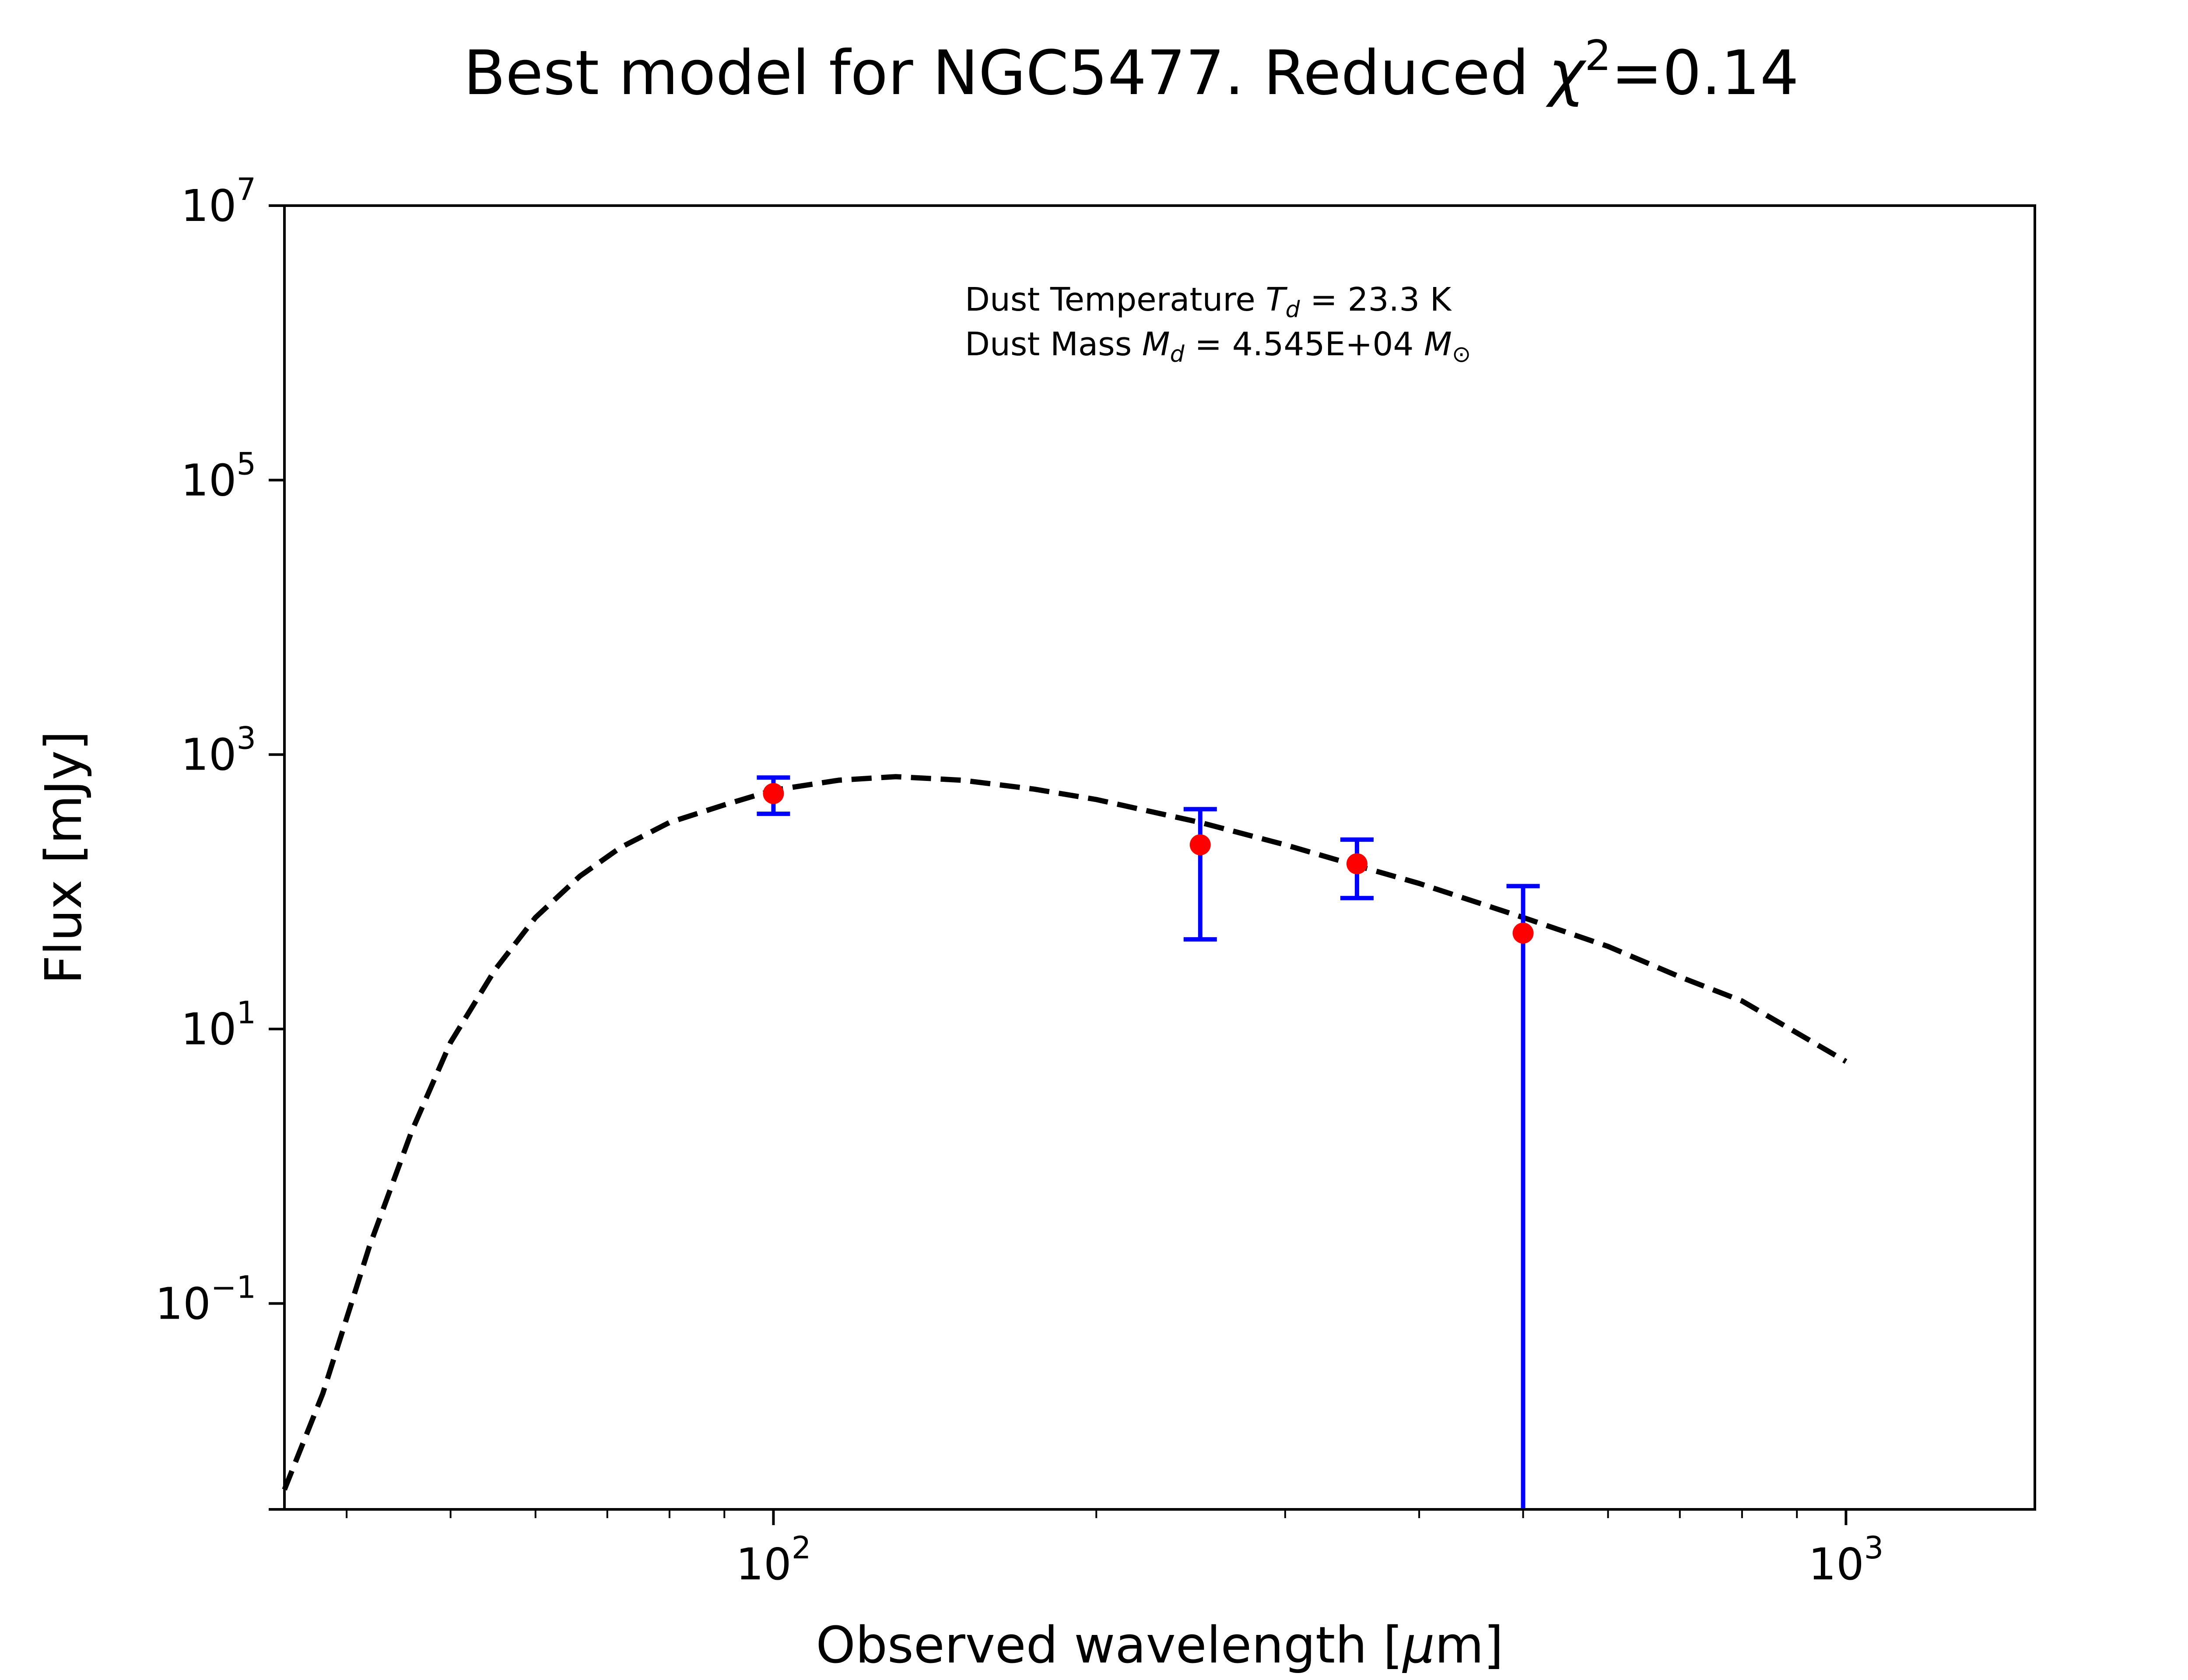  I want to click on y-axis-label: Flux [mJy], so click(64, 857).